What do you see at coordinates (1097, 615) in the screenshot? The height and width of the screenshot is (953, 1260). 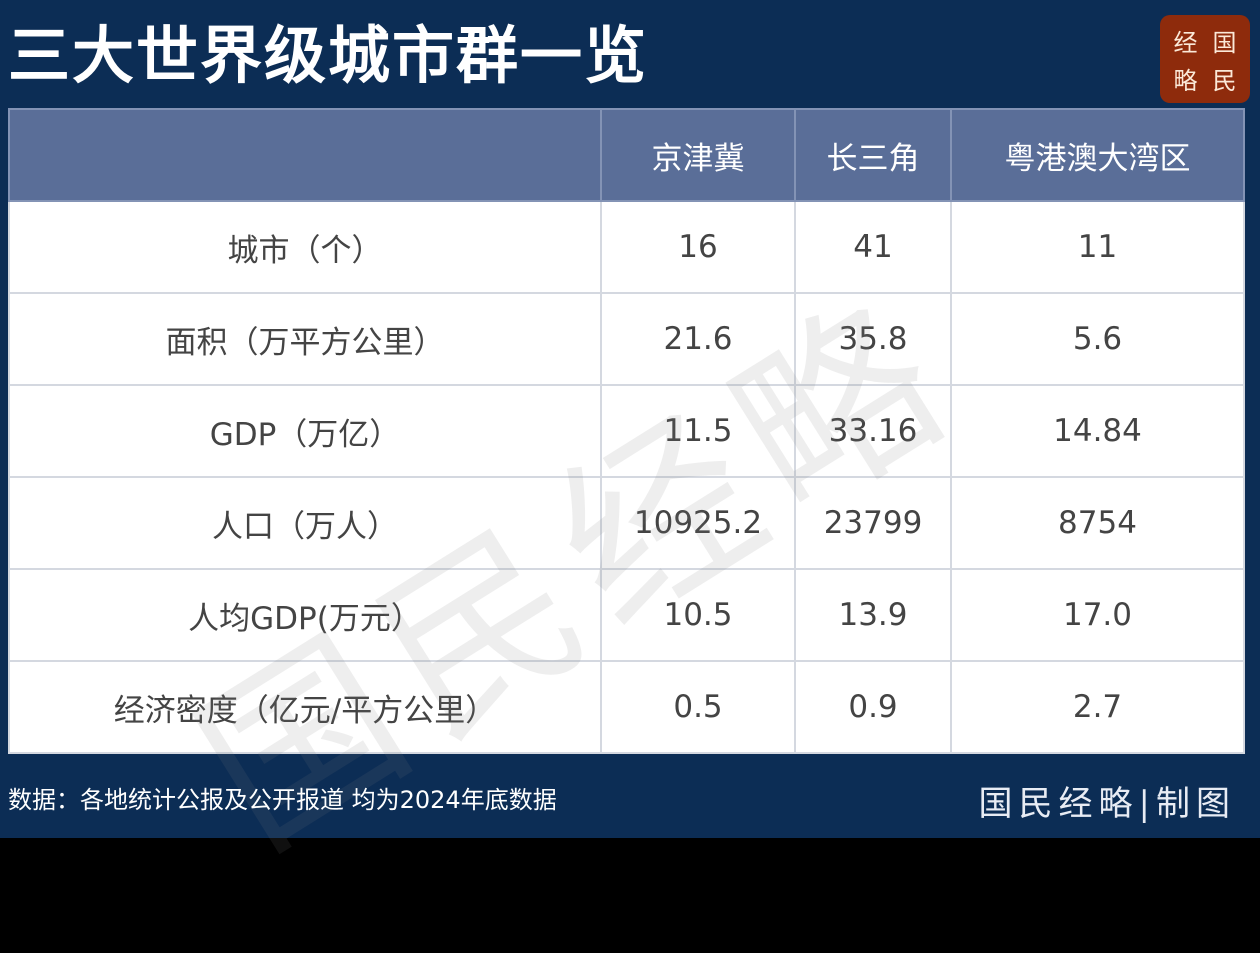 I see `table-cell: 17.0` at bounding box center [1097, 615].